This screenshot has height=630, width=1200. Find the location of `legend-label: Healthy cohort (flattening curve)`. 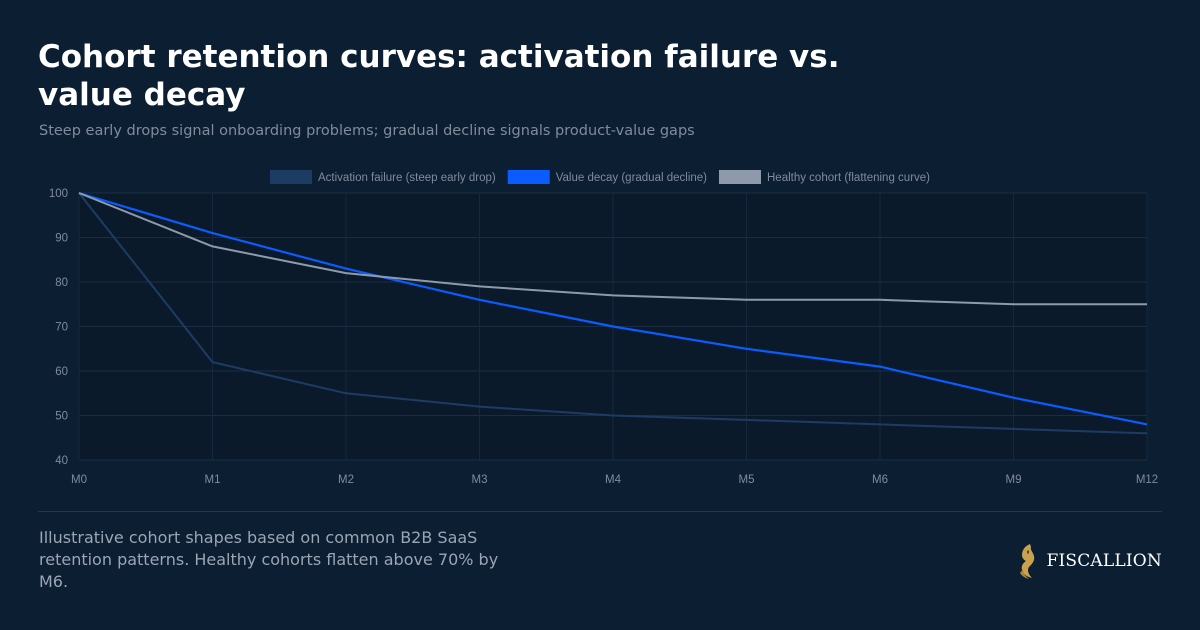

legend-label: Healthy cohort (flattening curve) is located at coordinates (848, 178).